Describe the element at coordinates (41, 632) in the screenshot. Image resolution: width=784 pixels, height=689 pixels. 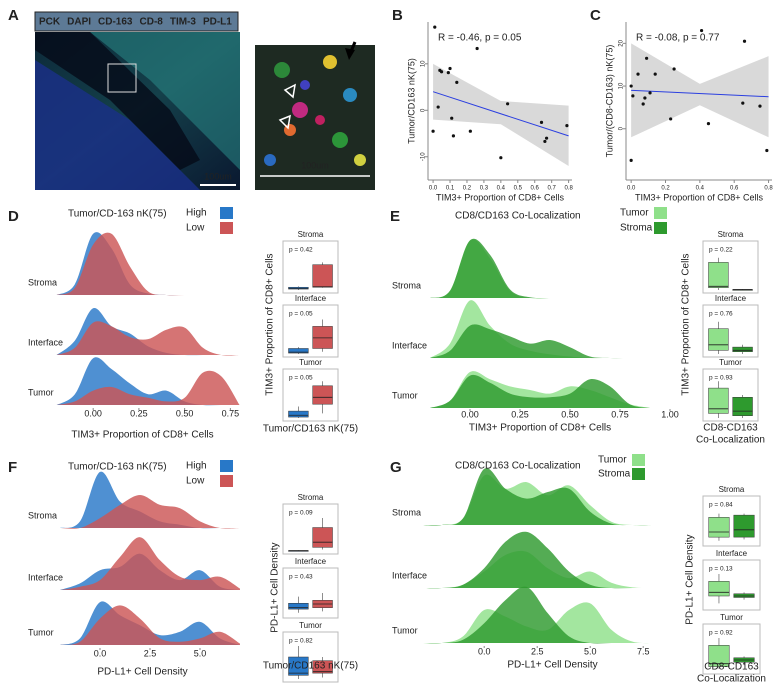
I see `row-label: Tumor` at that location.